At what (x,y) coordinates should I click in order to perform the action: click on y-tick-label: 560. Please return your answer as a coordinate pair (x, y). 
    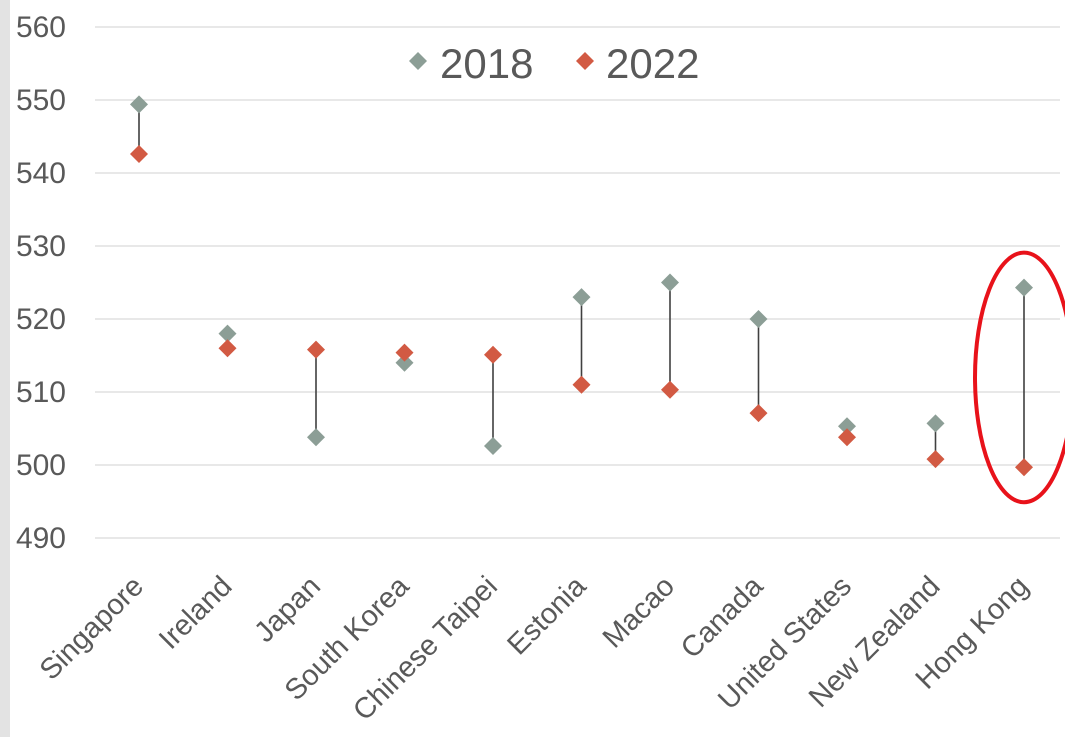
    Looking at the image, I should click on (41, 27).